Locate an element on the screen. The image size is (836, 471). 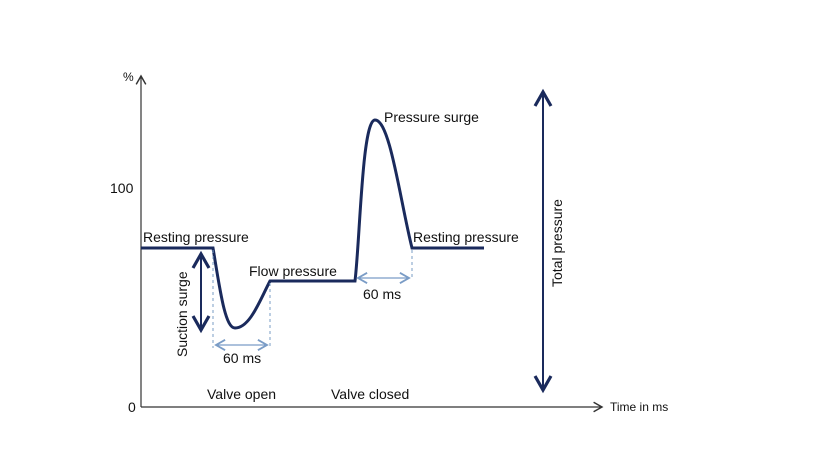
total-pressure-label: Total pressure is located at coordinates (557, 243).